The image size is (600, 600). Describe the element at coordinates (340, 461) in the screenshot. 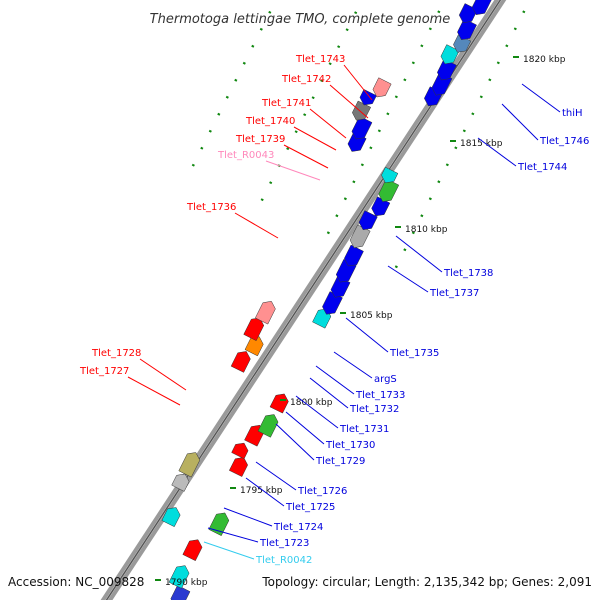

I see `gene-label: Tlet_1729` at that location.